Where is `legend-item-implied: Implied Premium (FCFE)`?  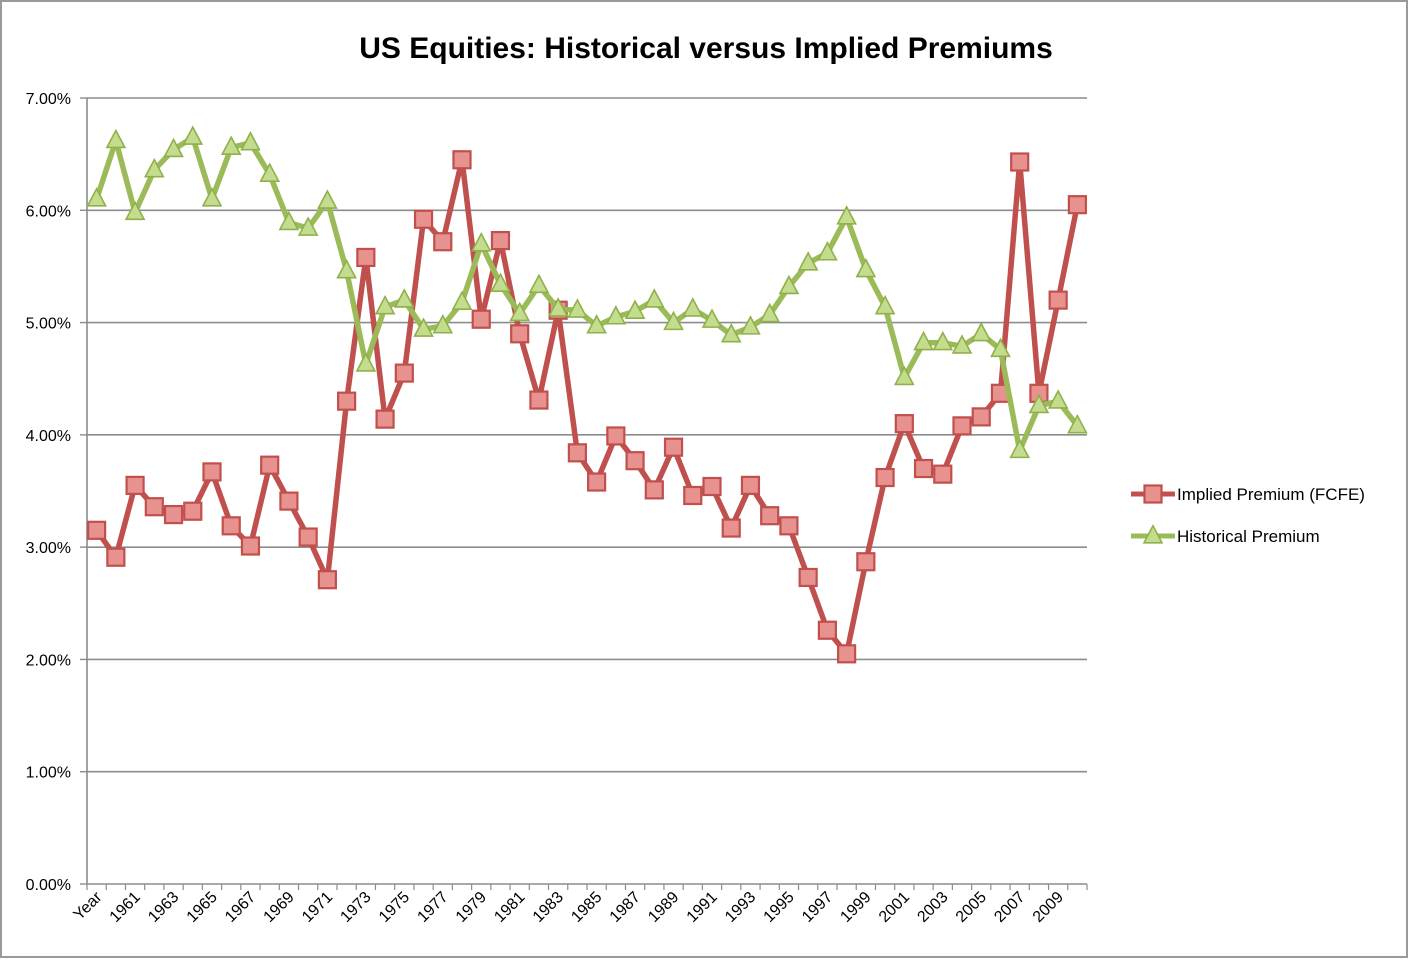
legend-item-implied: Implied Premium (FCFE) is located at coordinates (1248, 494).